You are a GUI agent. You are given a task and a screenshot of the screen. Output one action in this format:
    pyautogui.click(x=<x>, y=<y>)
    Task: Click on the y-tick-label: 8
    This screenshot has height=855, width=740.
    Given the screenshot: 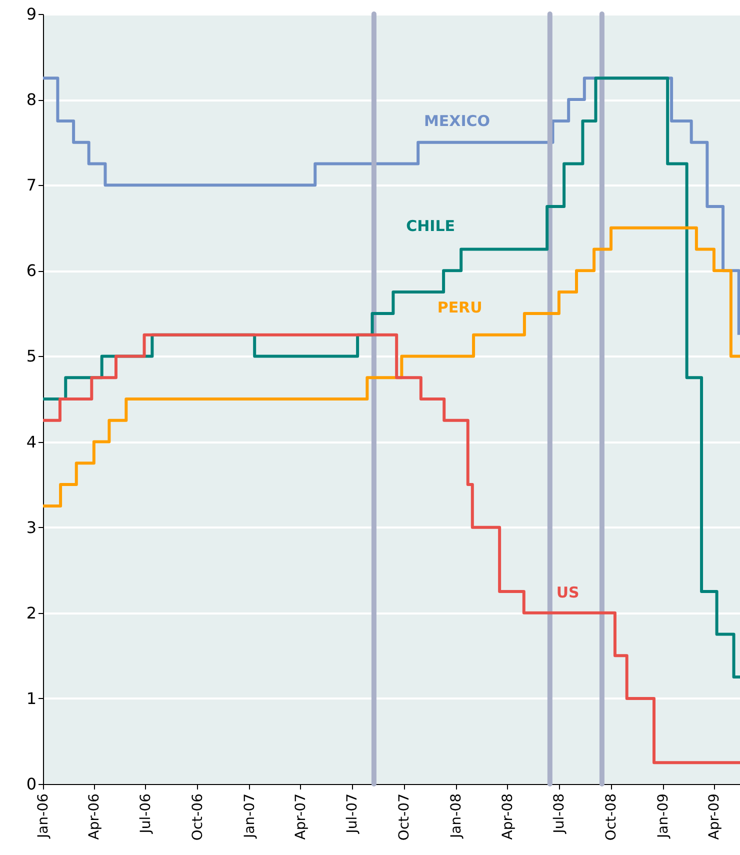 What is the action you would take?
    pyautogui.click(x=31, y=100)
    